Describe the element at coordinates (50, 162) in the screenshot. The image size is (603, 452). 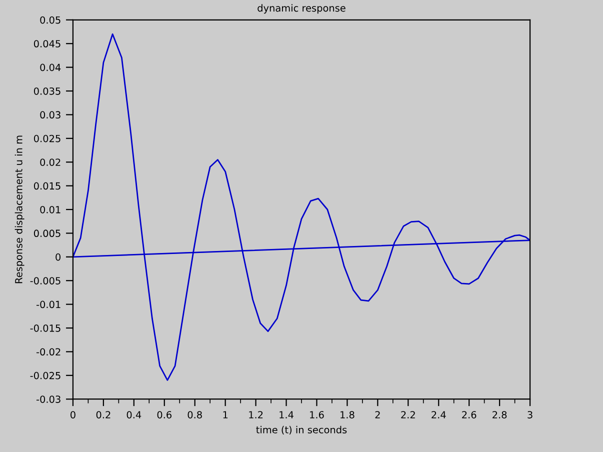
I see `y-tick-label: 0.02` at that location.